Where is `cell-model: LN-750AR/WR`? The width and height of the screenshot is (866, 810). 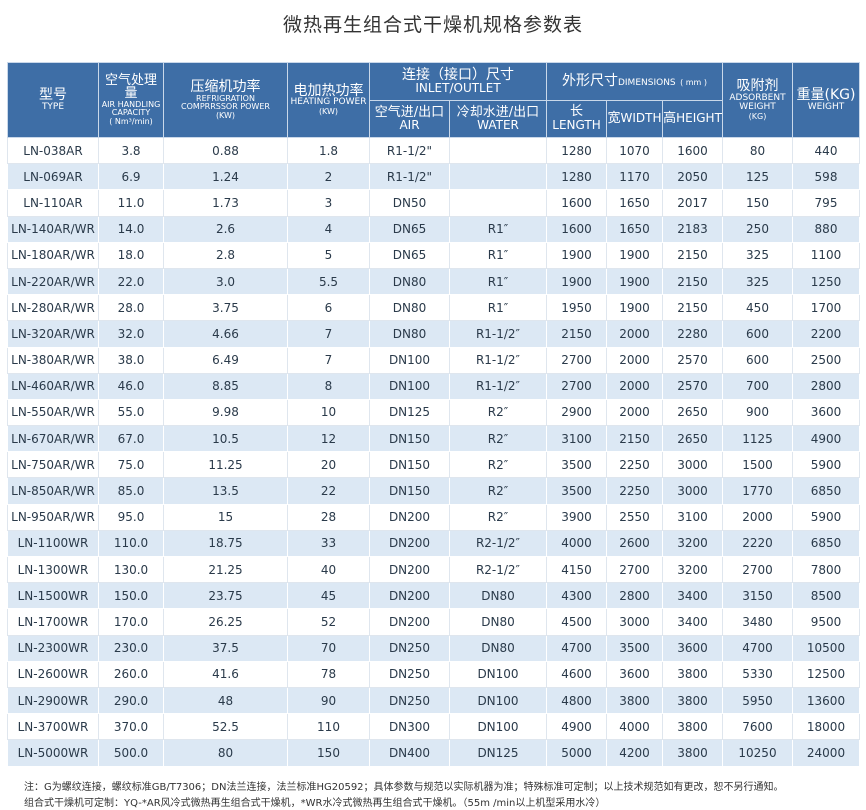
cell-model: LN-750AR/WR is located at coordinates (53, 465).